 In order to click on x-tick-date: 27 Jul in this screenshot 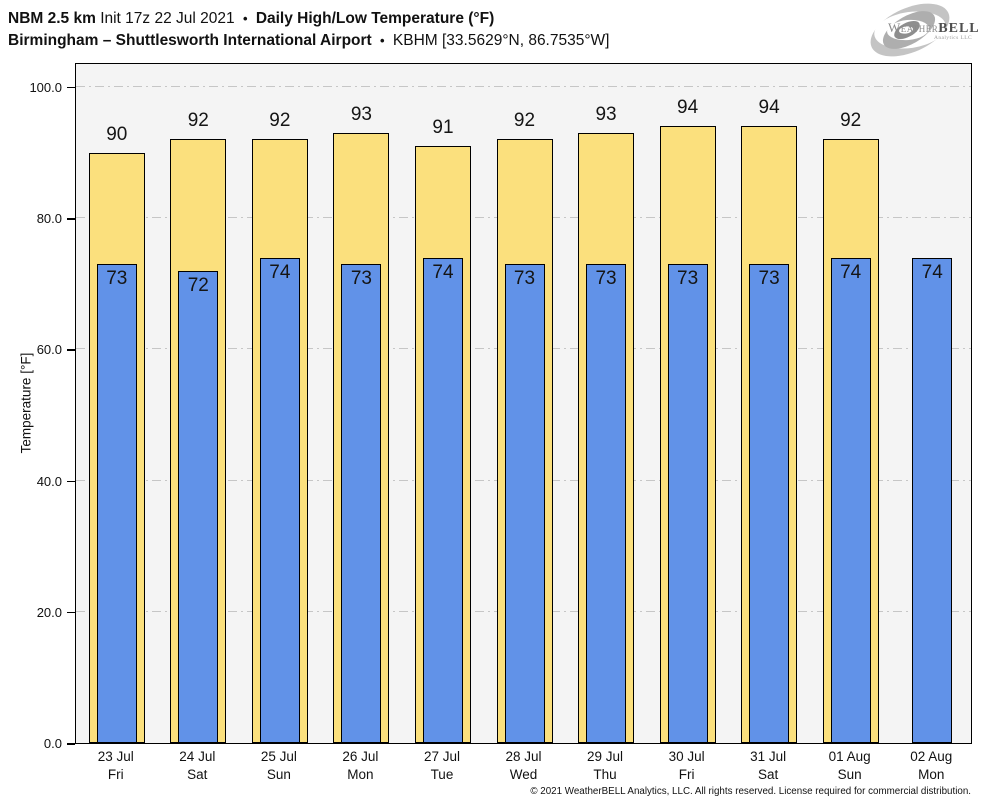, I will do `click(441, 756)`.